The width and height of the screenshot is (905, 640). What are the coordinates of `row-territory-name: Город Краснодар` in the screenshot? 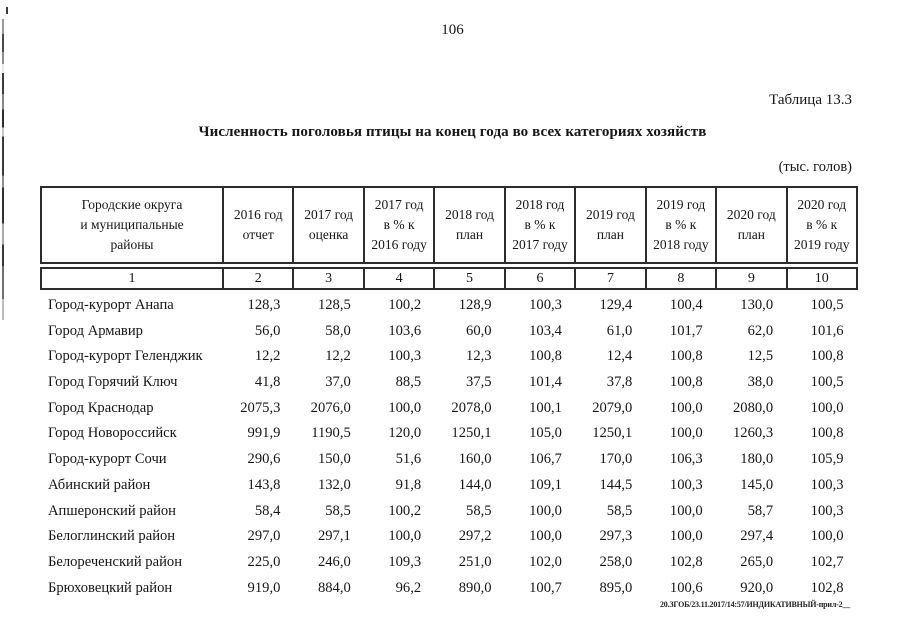 It's located at (101, 407).